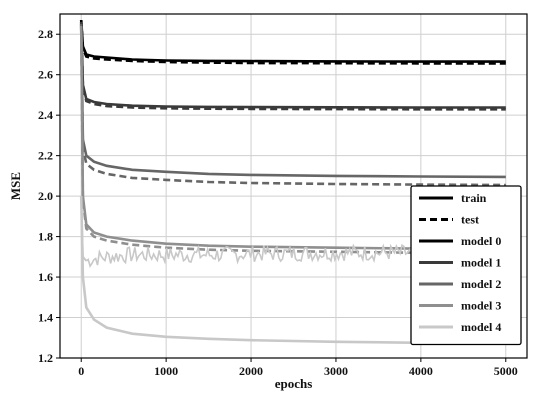  Describe the element at coordinates (251, 371) in the screenshot. I see `x-tick-label: 2000` at that location.